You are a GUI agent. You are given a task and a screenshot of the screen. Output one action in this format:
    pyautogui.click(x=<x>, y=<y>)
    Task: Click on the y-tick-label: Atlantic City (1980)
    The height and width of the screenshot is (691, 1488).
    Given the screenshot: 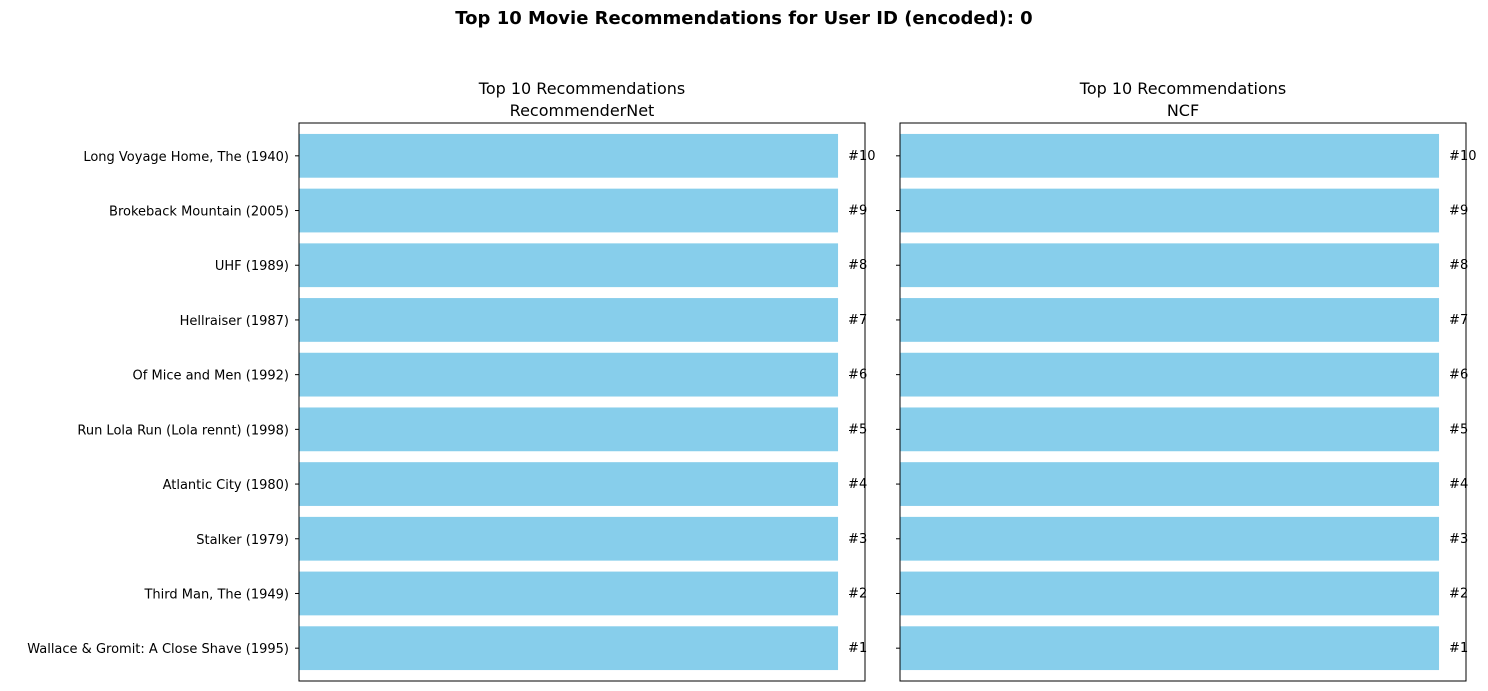 What is the action you would take?
    pyautogui.click(x=226, y=485)
    